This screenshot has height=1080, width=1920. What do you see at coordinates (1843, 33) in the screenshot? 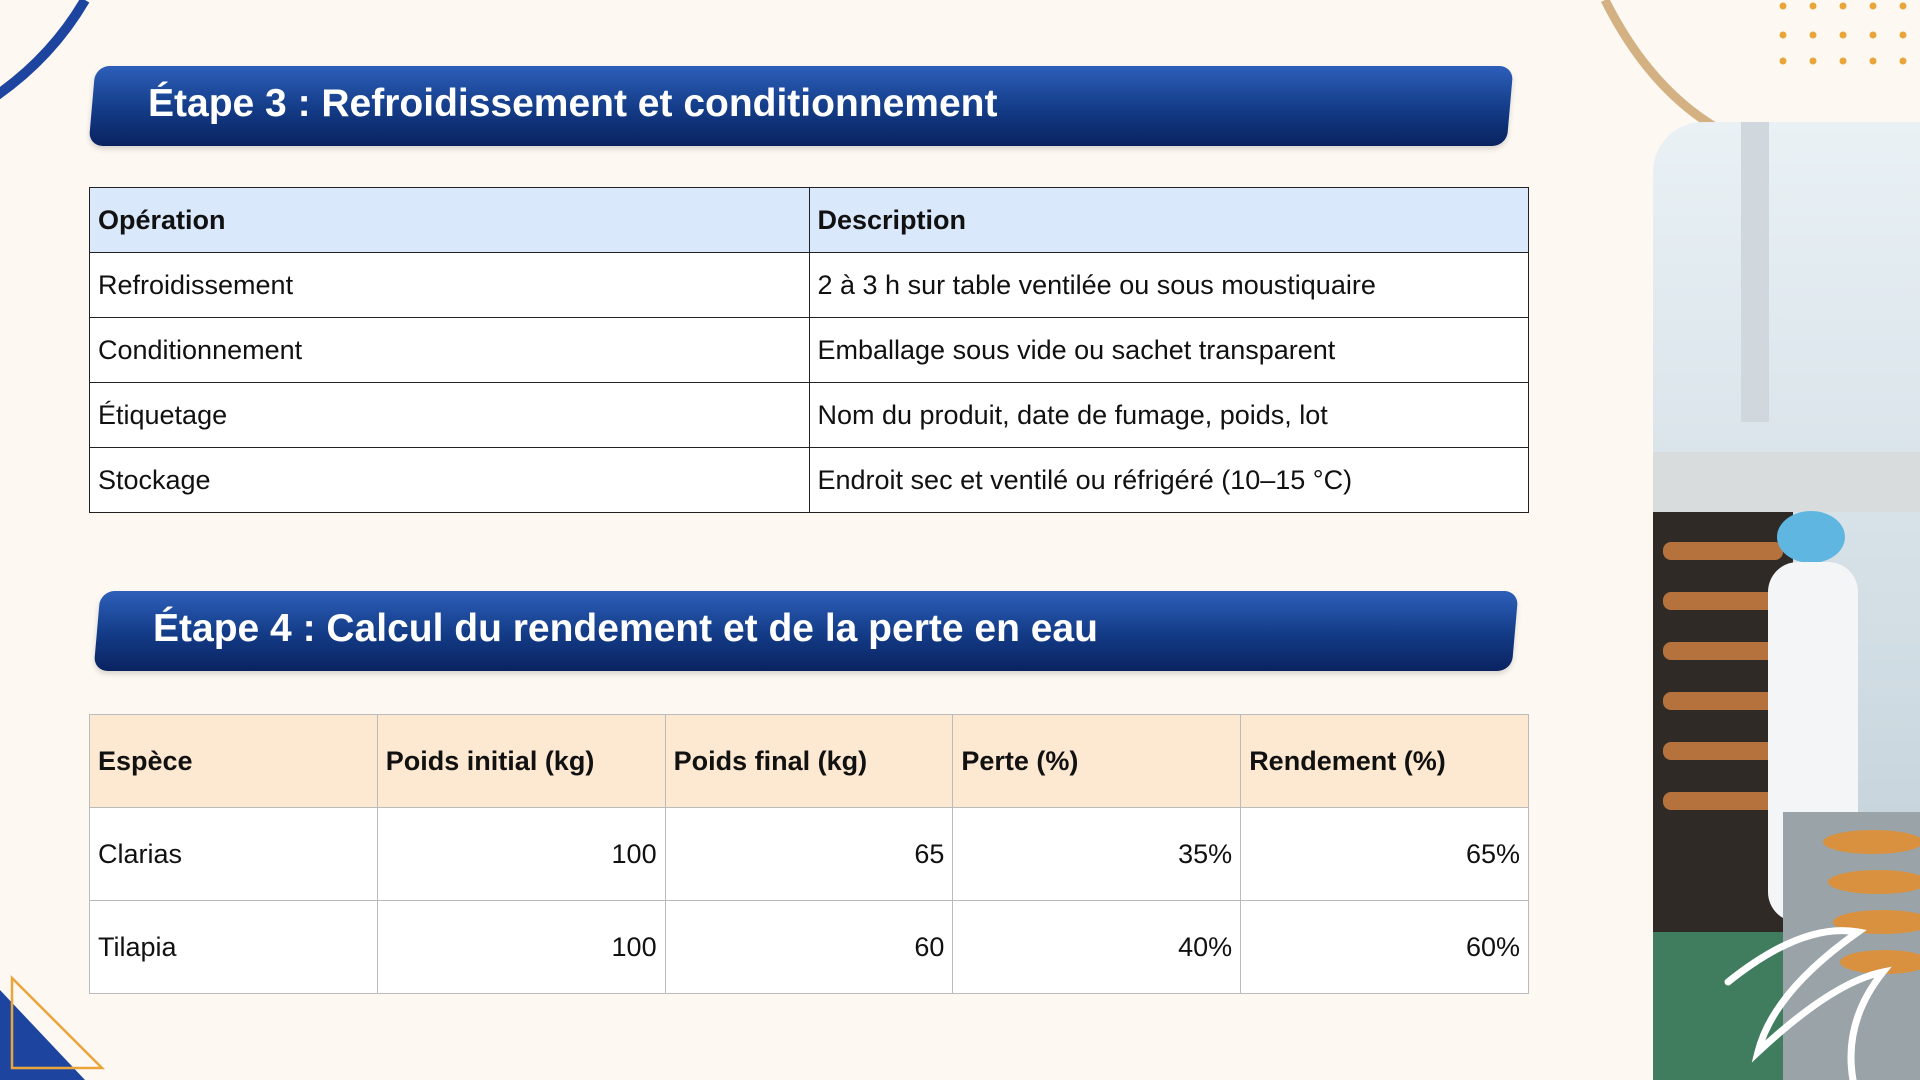
I see `dot-grid` at bounding box center [1843, 33].